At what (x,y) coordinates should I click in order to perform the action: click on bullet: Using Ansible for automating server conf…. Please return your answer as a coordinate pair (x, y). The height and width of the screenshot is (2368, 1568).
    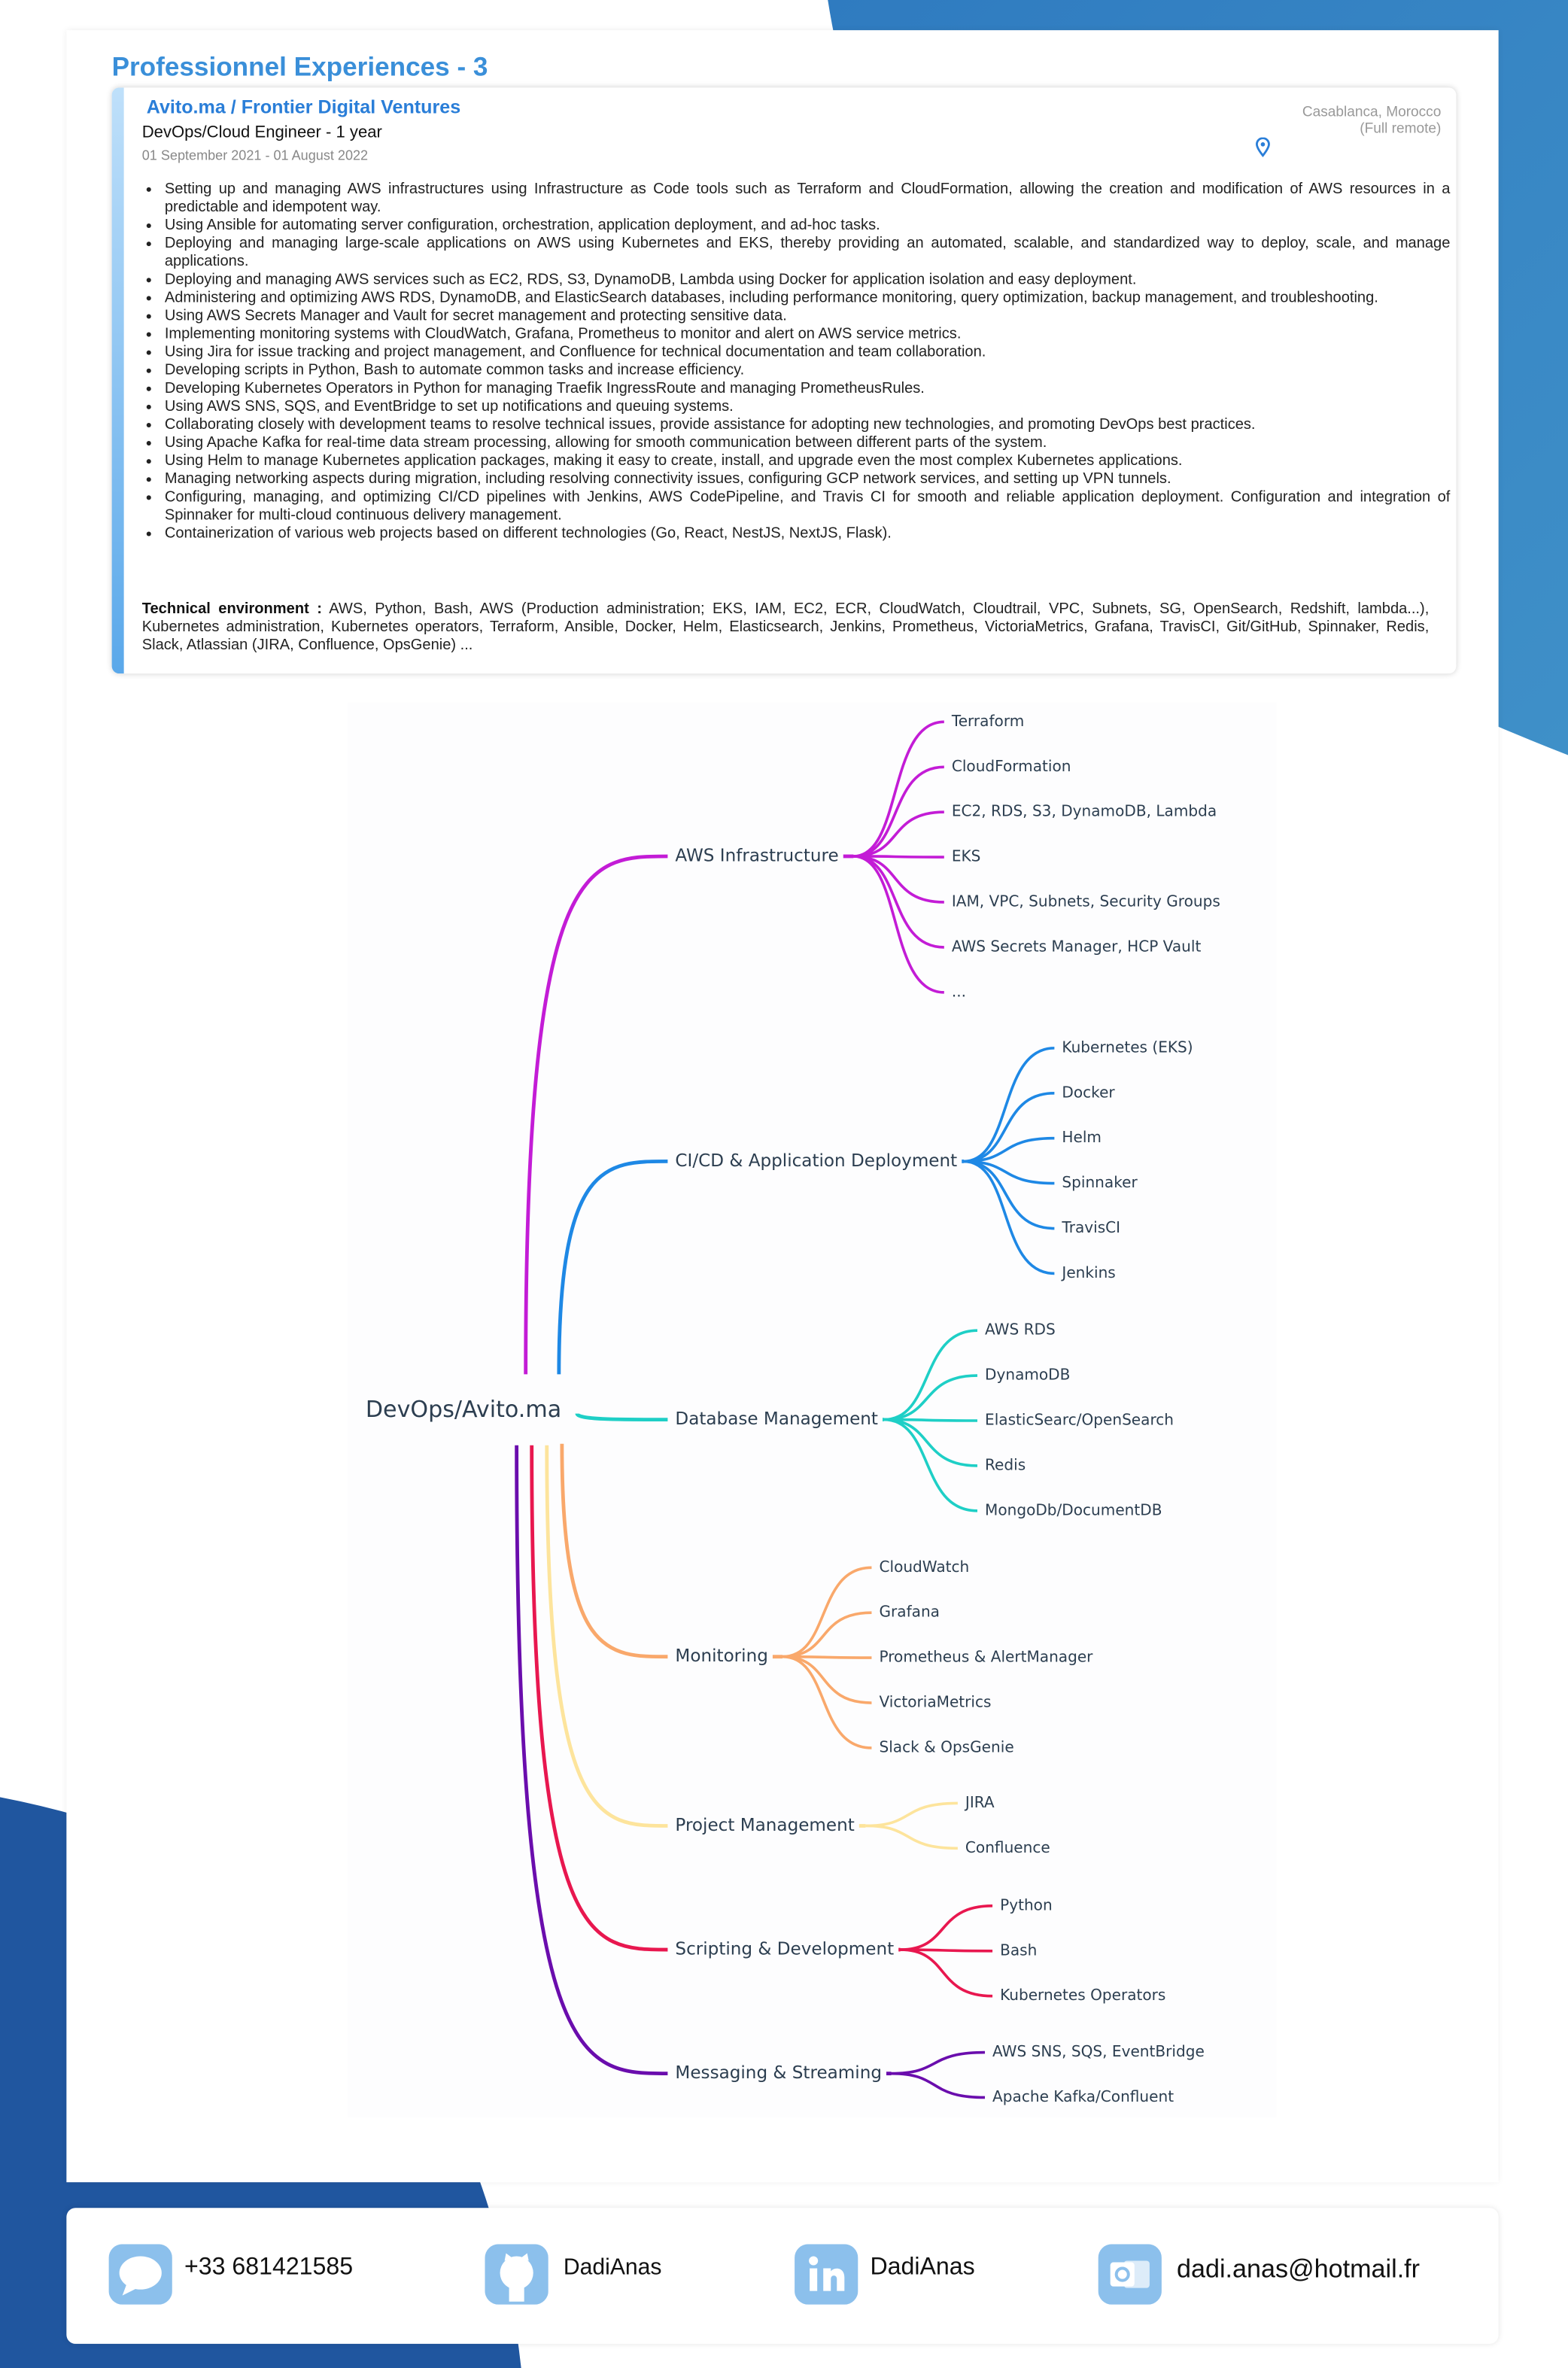
    Looking at the image, I should click on (808, 226).